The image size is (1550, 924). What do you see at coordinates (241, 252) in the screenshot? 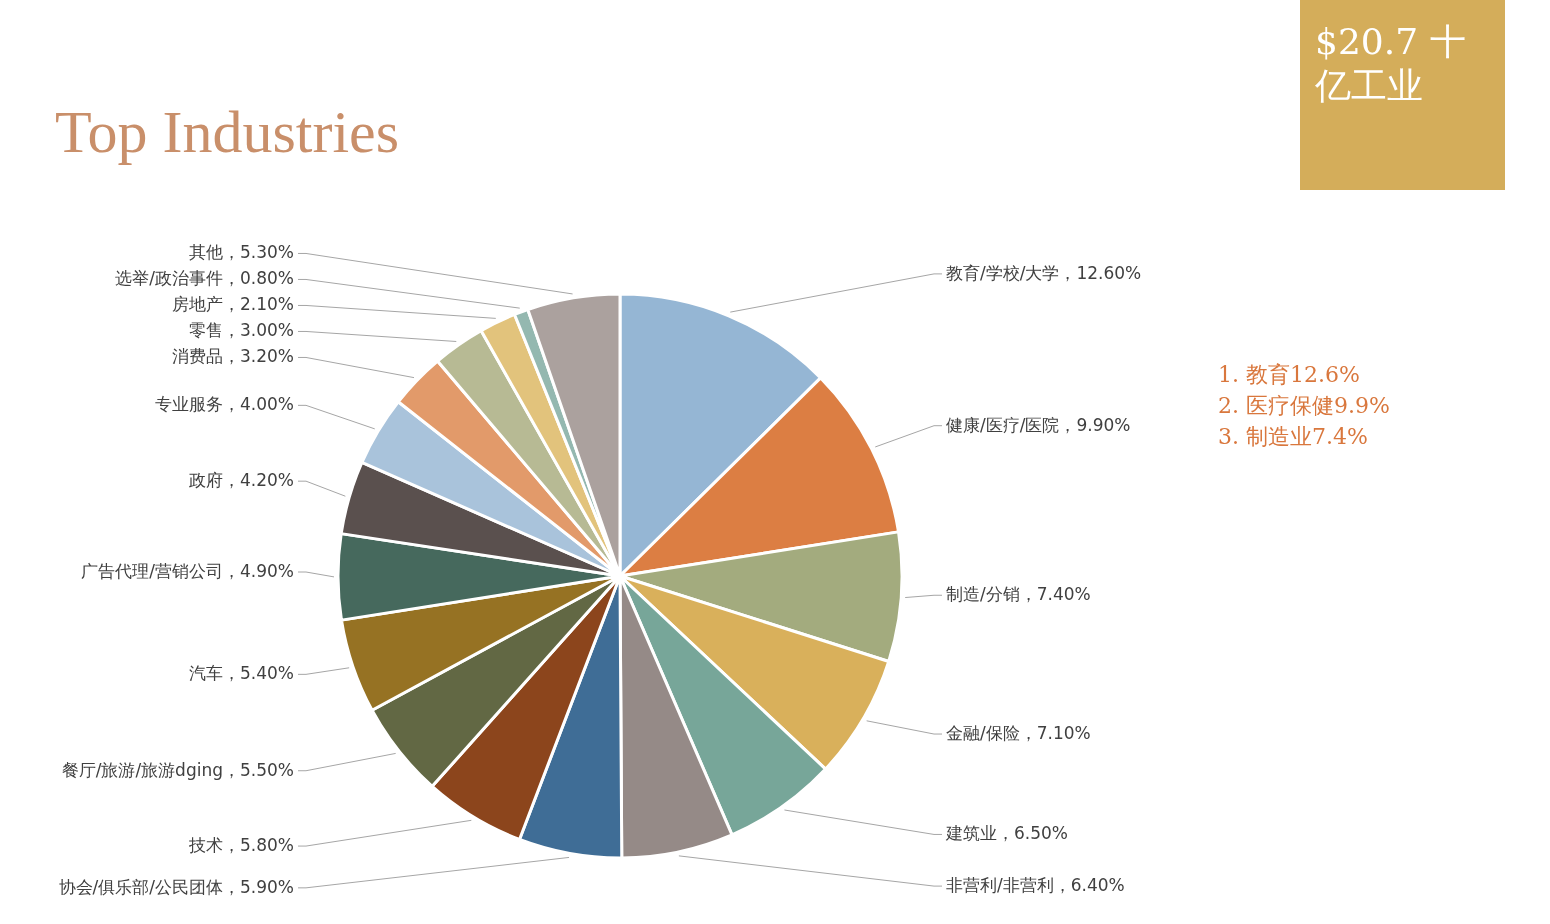
I see `slice-label: 其他，5.30%` at bounding box center [241, 252].